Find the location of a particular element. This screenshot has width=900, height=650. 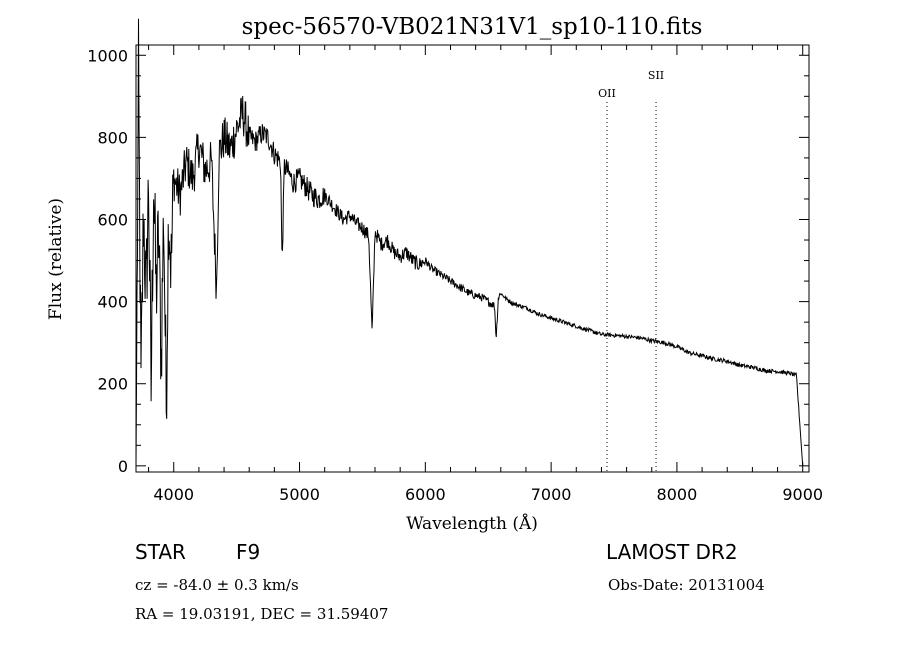

y-tick-label: 400 is located at coordinates (112, 302).